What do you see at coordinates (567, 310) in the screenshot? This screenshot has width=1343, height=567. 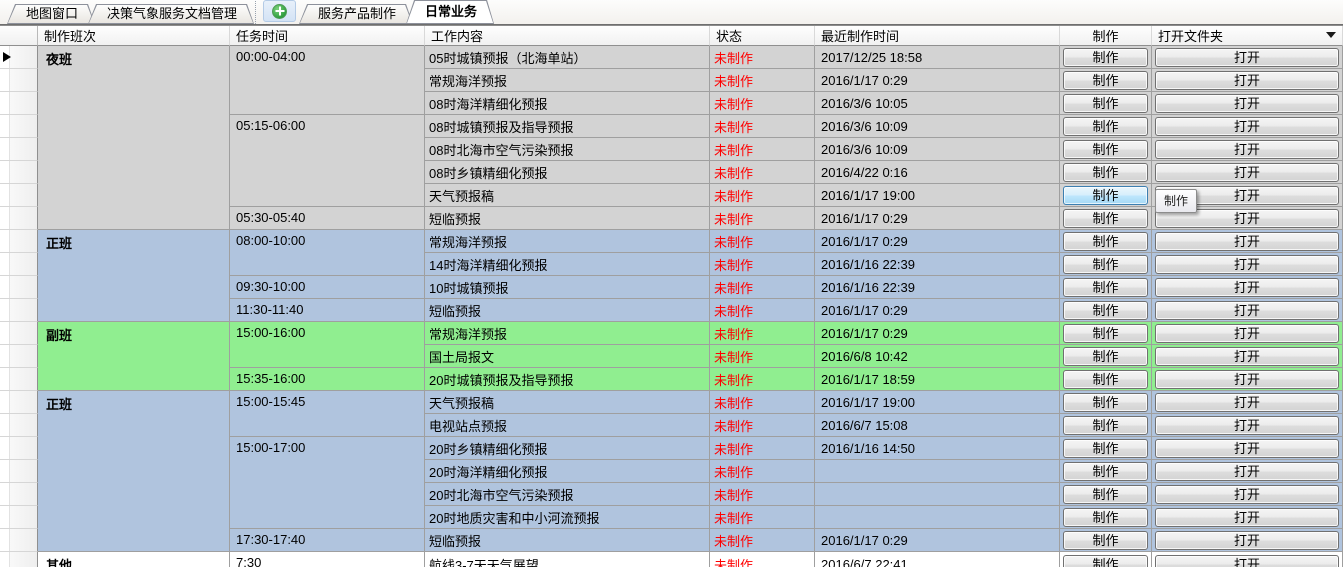 I see `content-cell: 短临预报` at bounding box center [567, 310].